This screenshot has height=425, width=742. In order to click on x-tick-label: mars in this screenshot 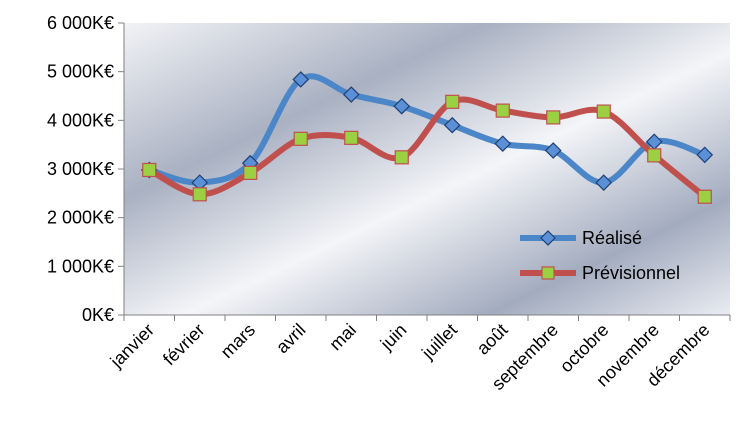, I will do `click(238, 341)`.